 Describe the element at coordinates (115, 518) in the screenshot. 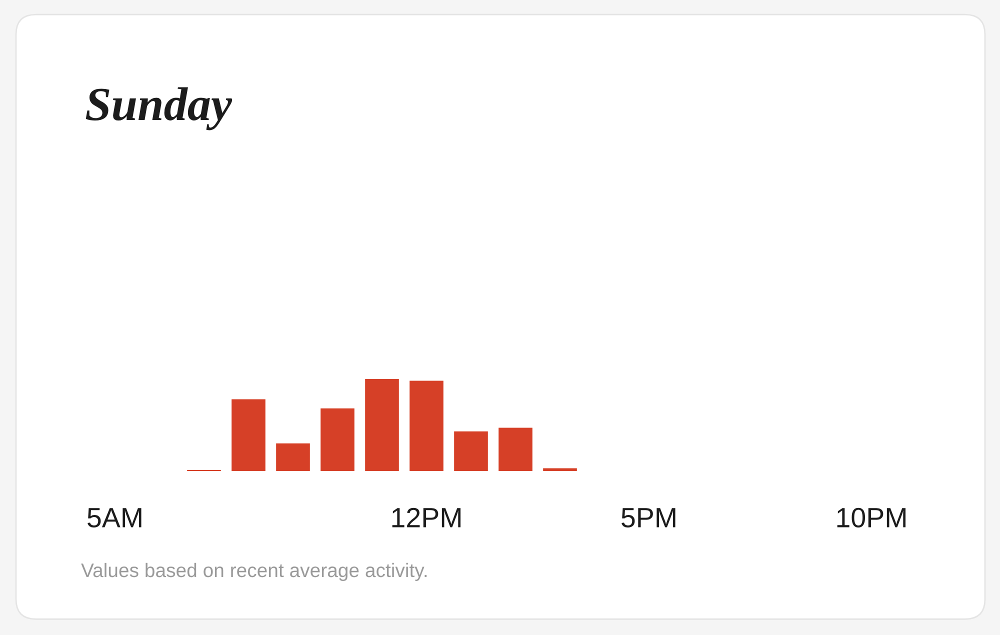

I see `x-tick-label: 5AM` at that location.